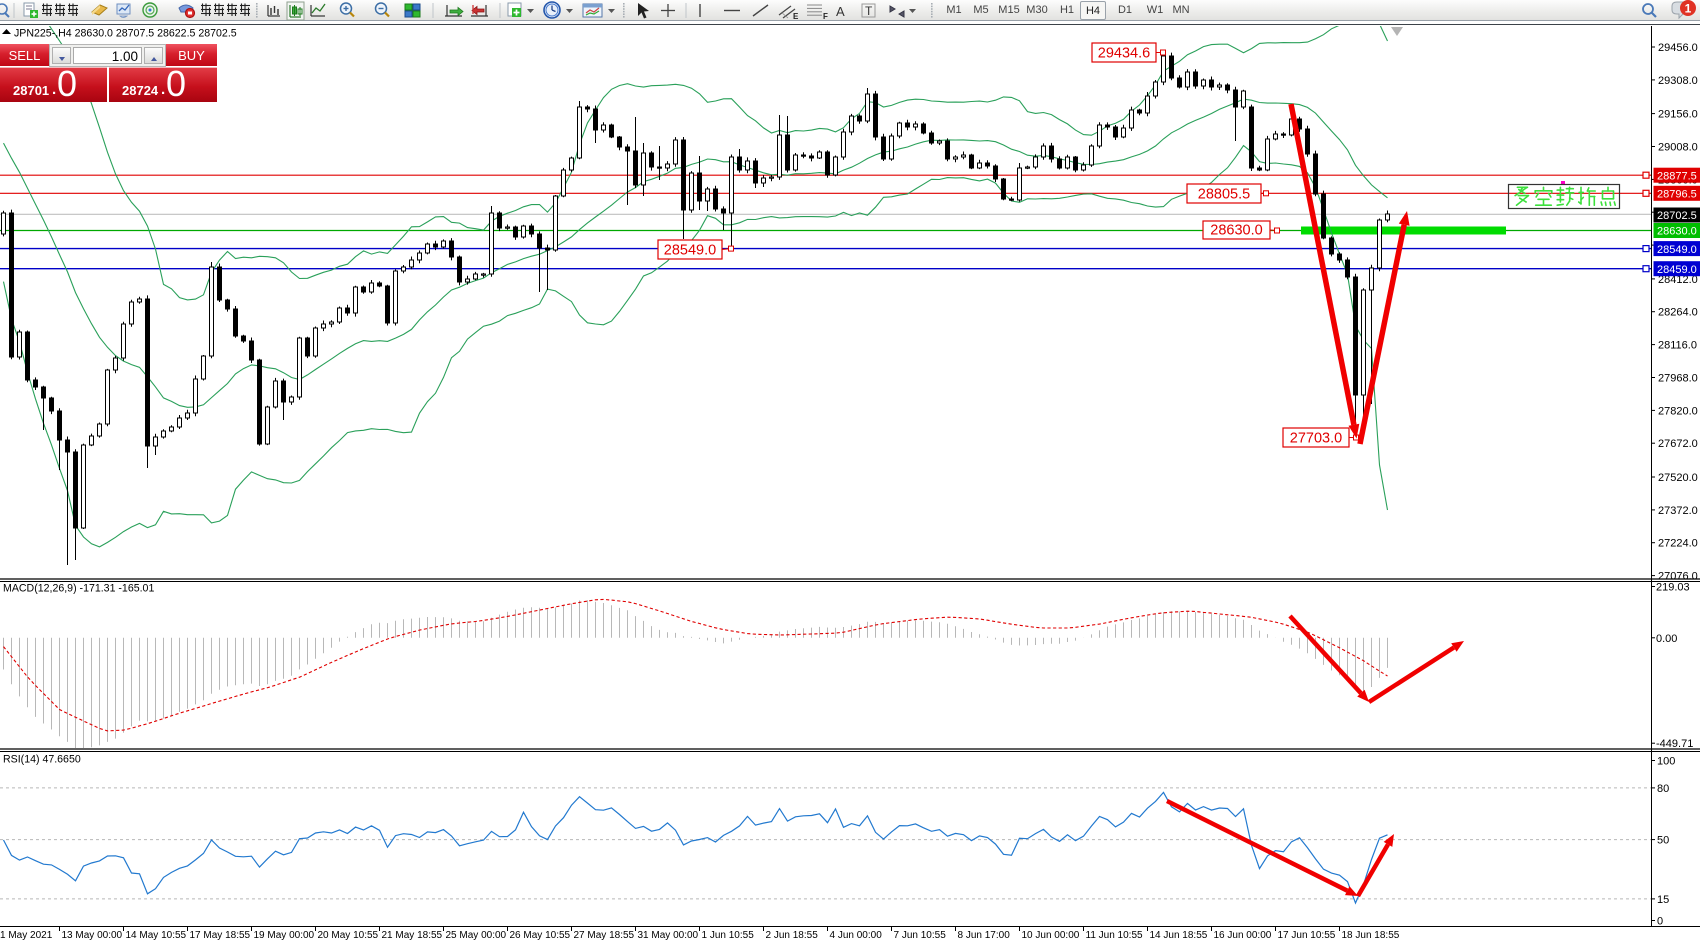 The image size is (1700, 943). I want to click on svg-text: 27820.0, so click(1678, 411).